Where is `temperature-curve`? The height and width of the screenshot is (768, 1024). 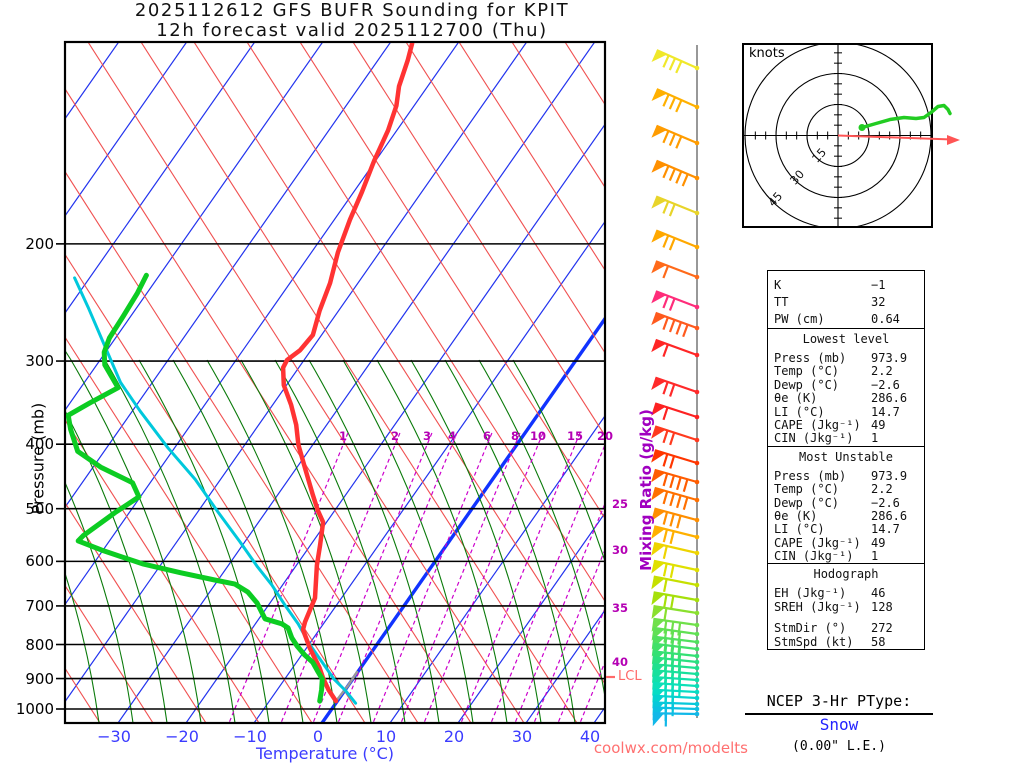
temperature-curve is located at coordinates (347, 373).